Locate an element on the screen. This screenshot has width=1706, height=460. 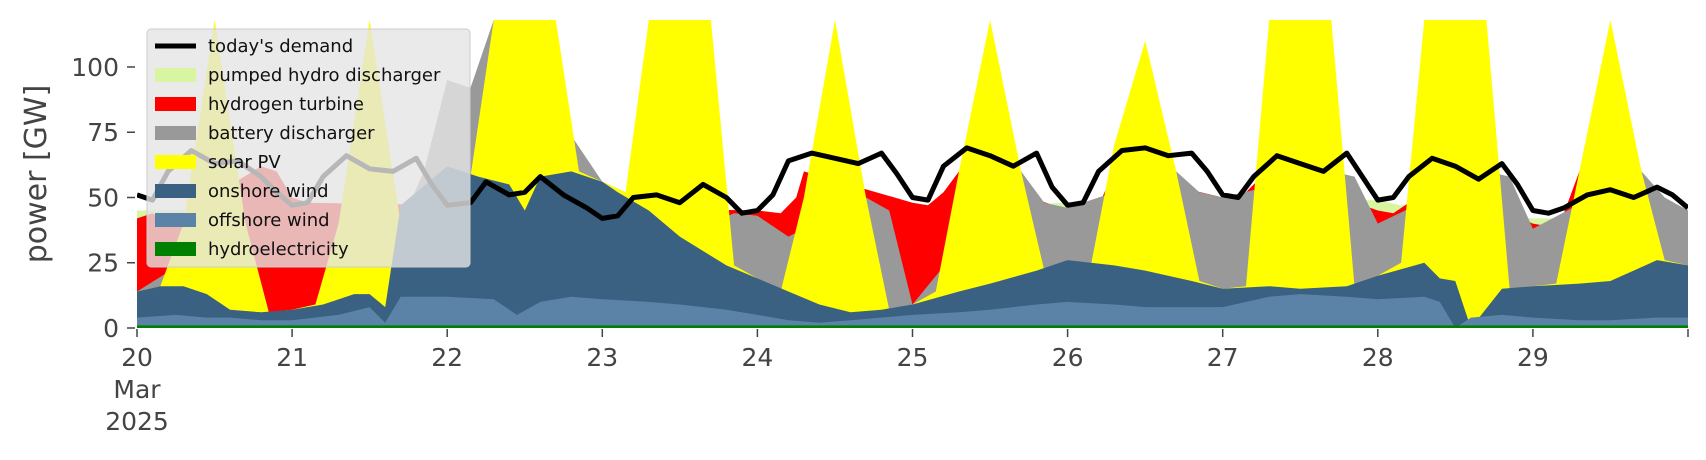
x-tick-label: 24 is located at coordinates (757, 357).